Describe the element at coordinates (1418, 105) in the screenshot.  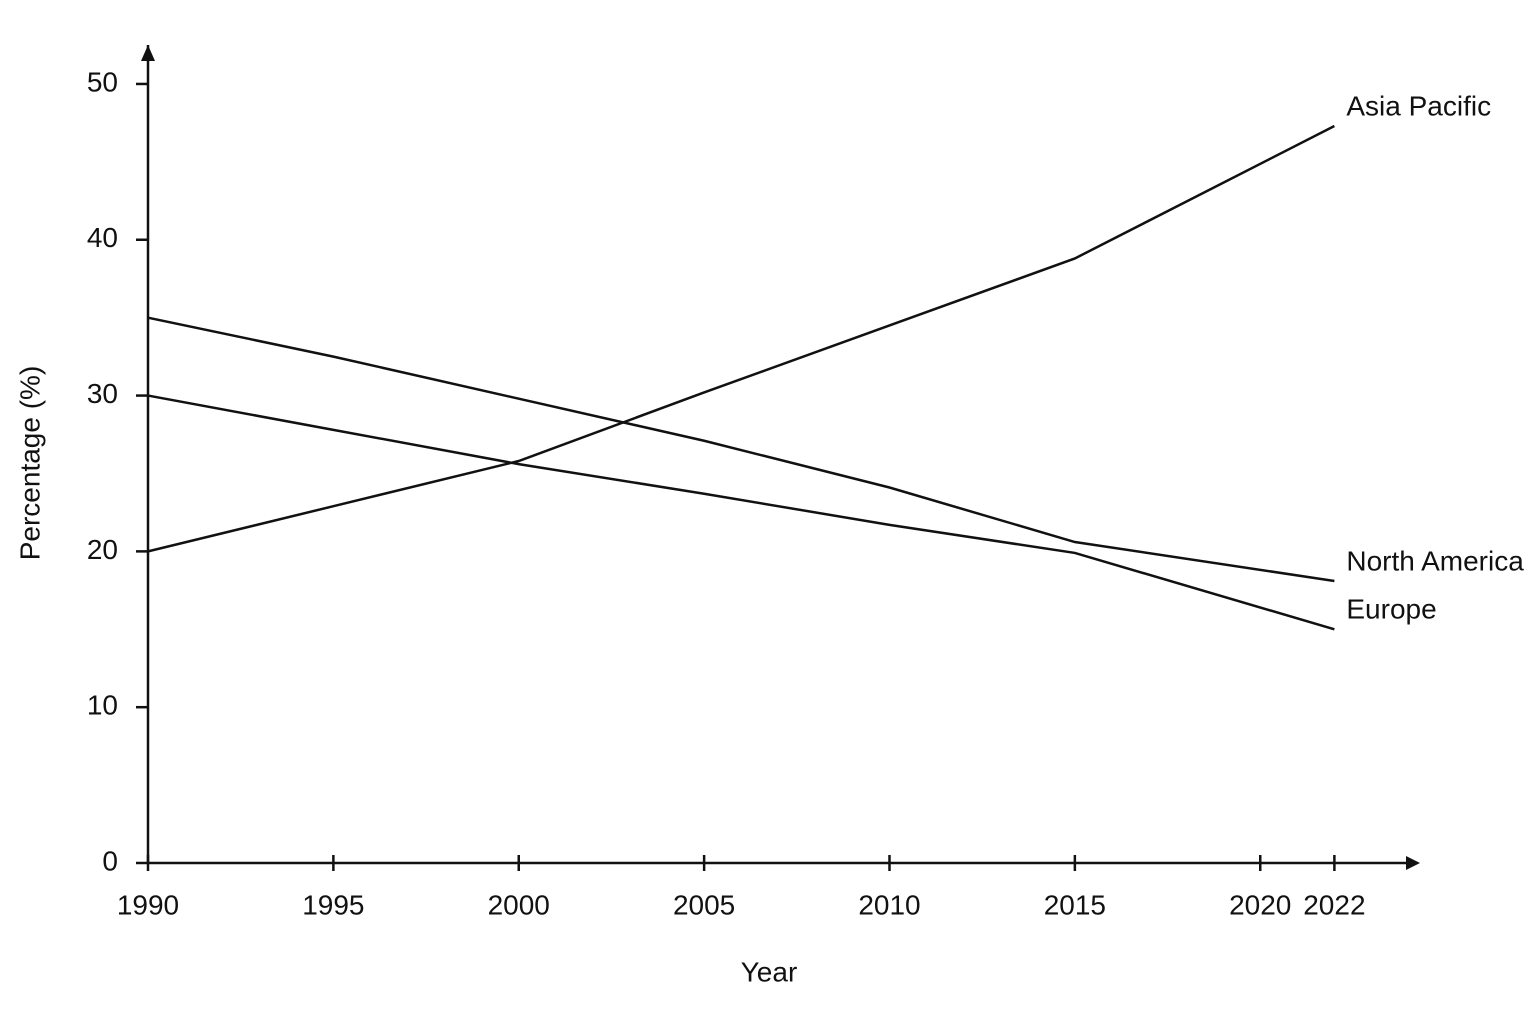
I see `series-label: Asia Pacific` at that location.